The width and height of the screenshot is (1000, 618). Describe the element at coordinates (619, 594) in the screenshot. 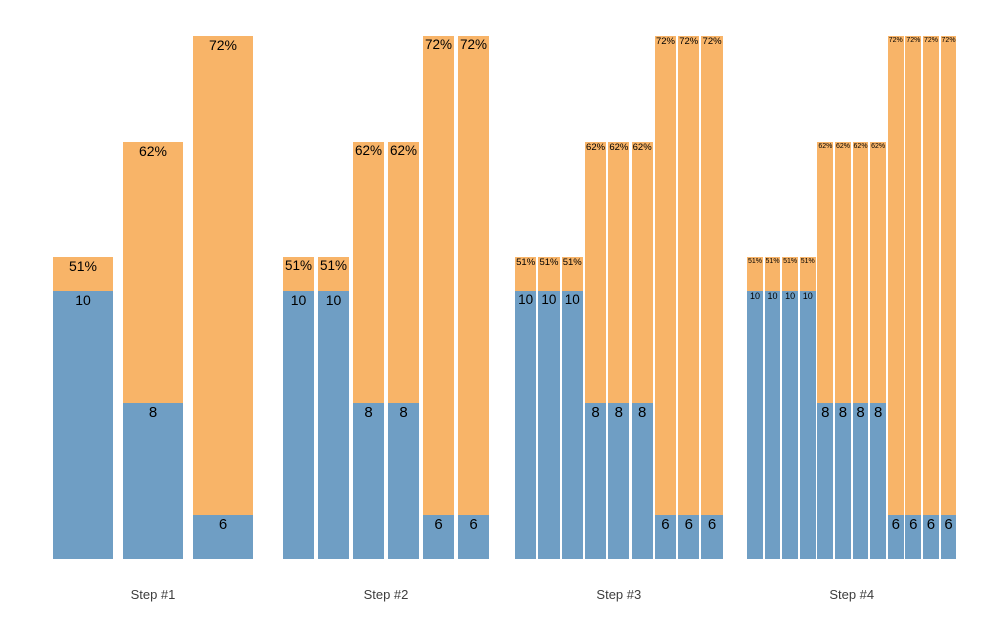

I see `group-label-step-3: Step #3` at that location.